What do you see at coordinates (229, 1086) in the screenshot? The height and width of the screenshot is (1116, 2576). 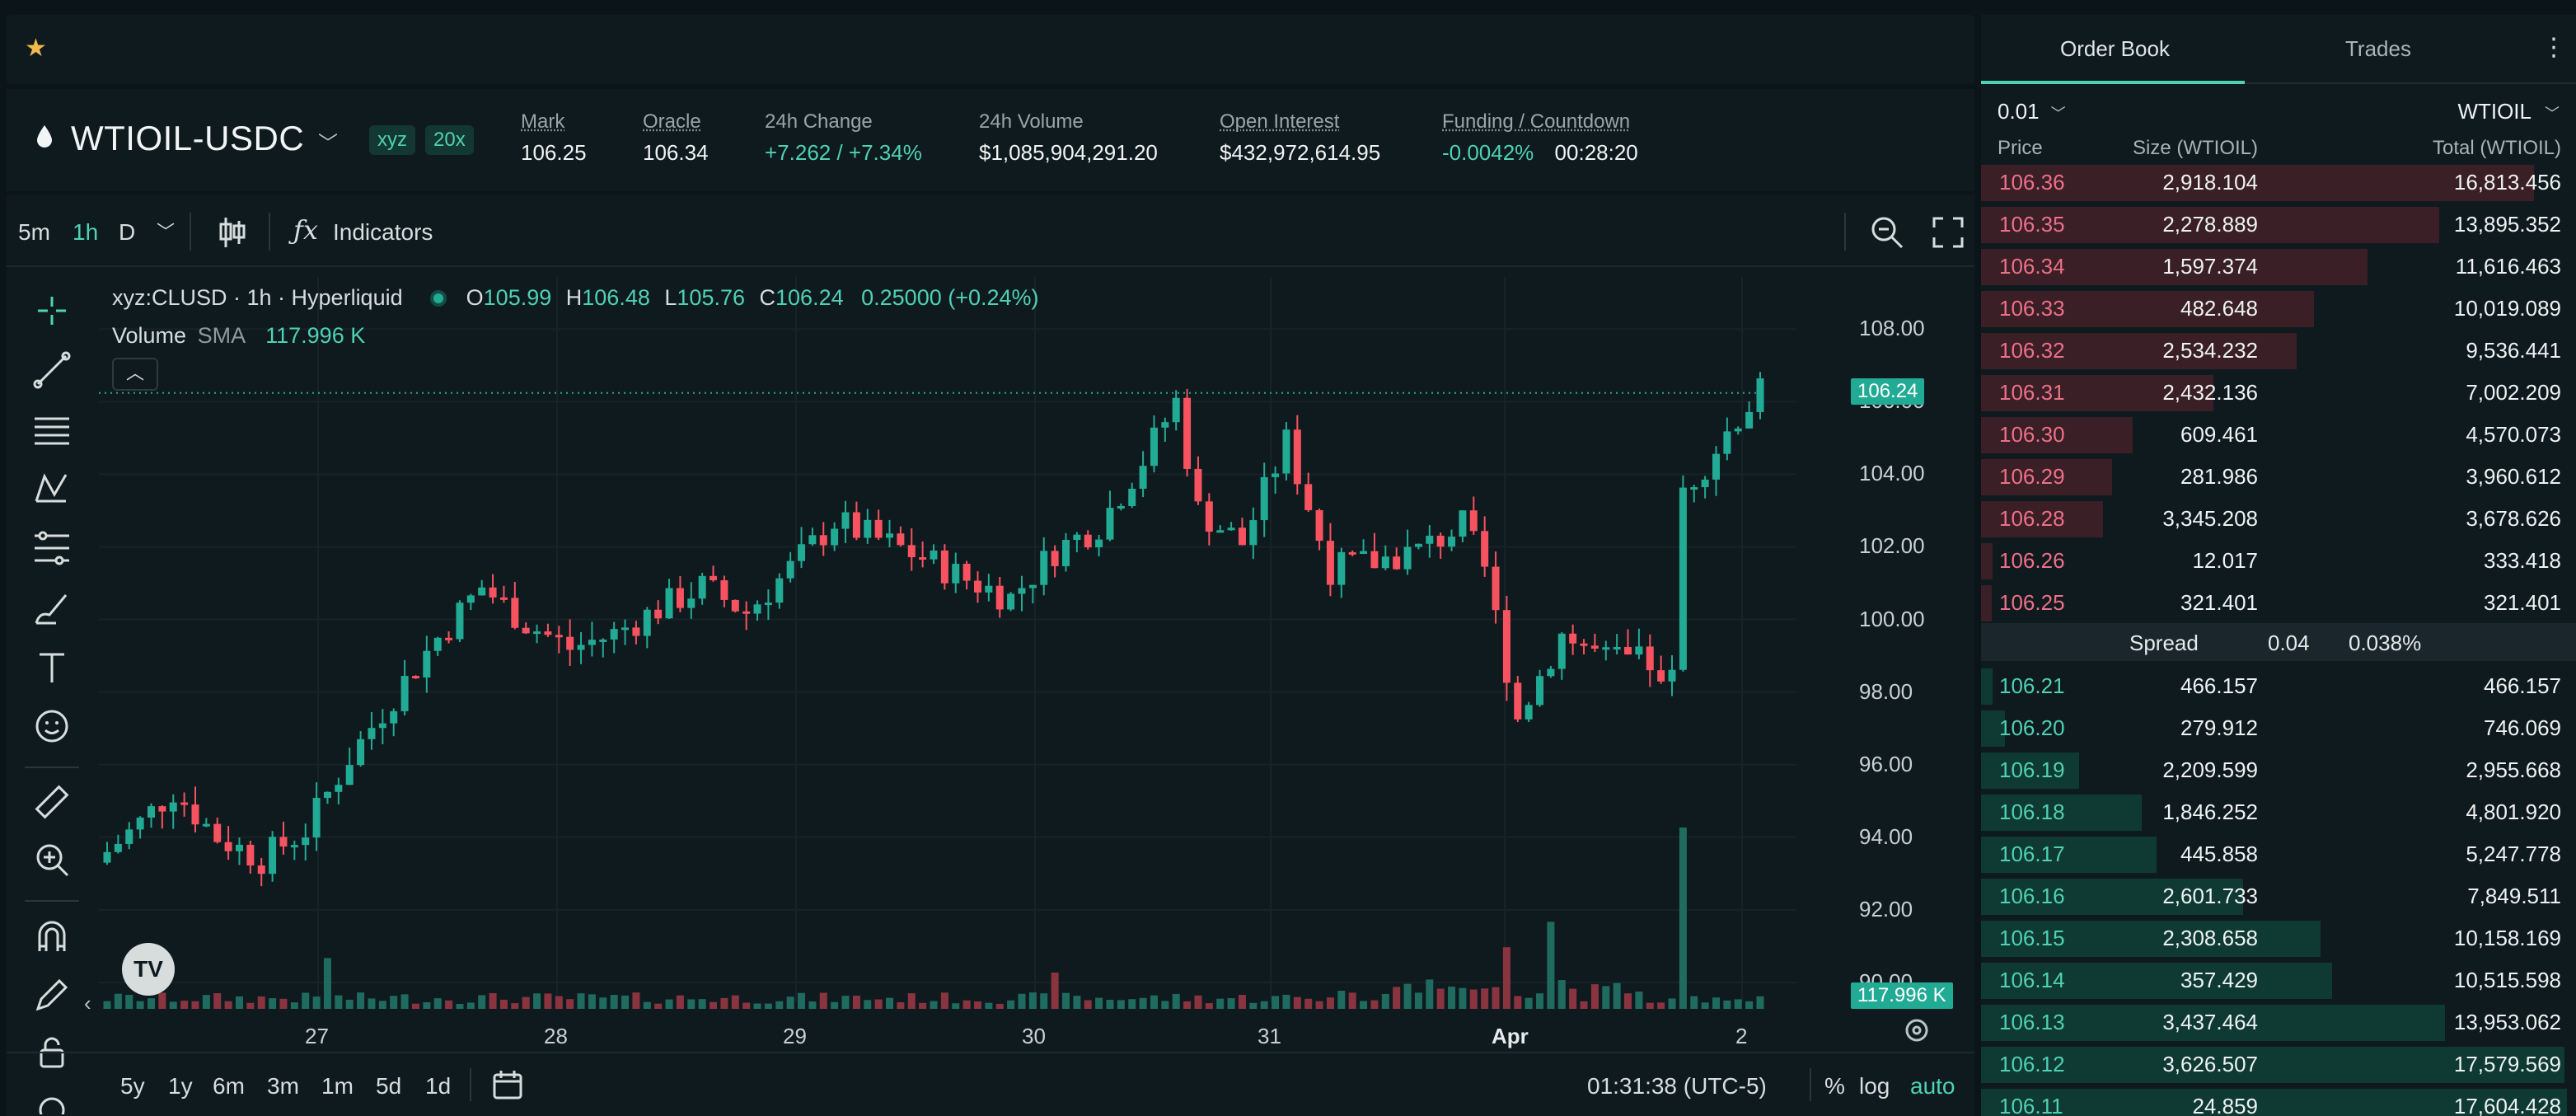 I see `range-6m: 6m` at bounding box center [229, 1086].